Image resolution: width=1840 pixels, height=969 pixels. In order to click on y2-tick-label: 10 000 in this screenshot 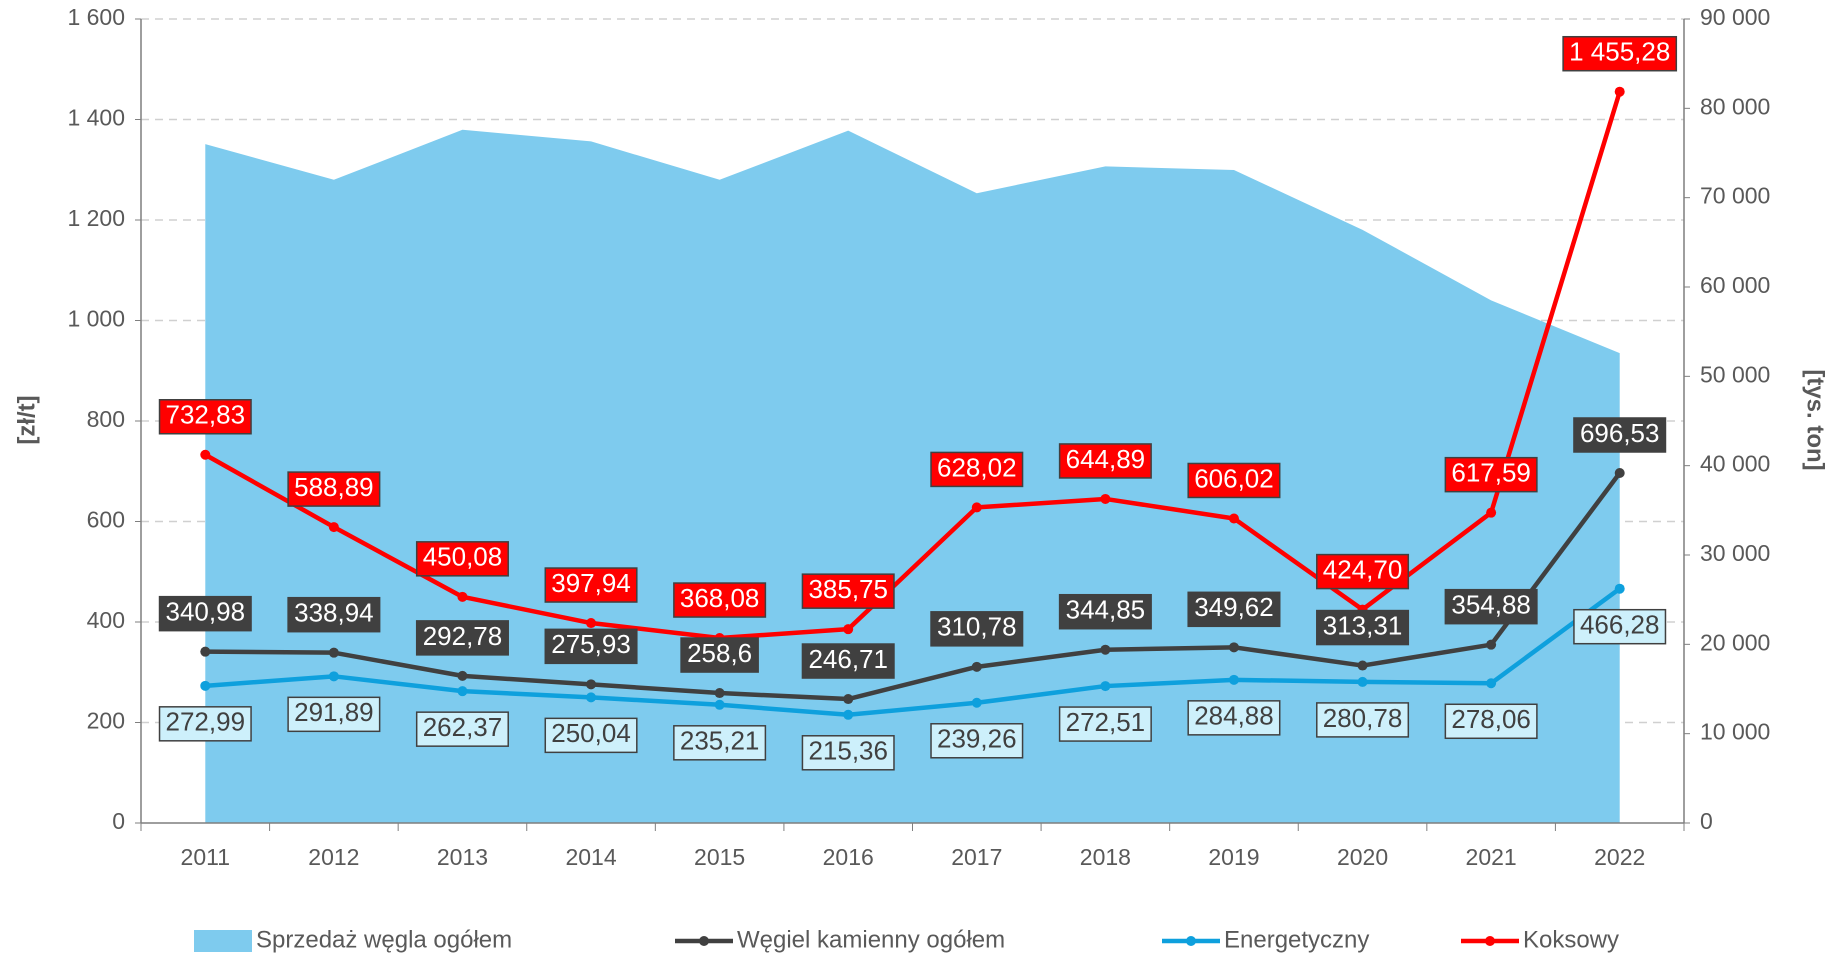, I will do `click(1735, 732)`.